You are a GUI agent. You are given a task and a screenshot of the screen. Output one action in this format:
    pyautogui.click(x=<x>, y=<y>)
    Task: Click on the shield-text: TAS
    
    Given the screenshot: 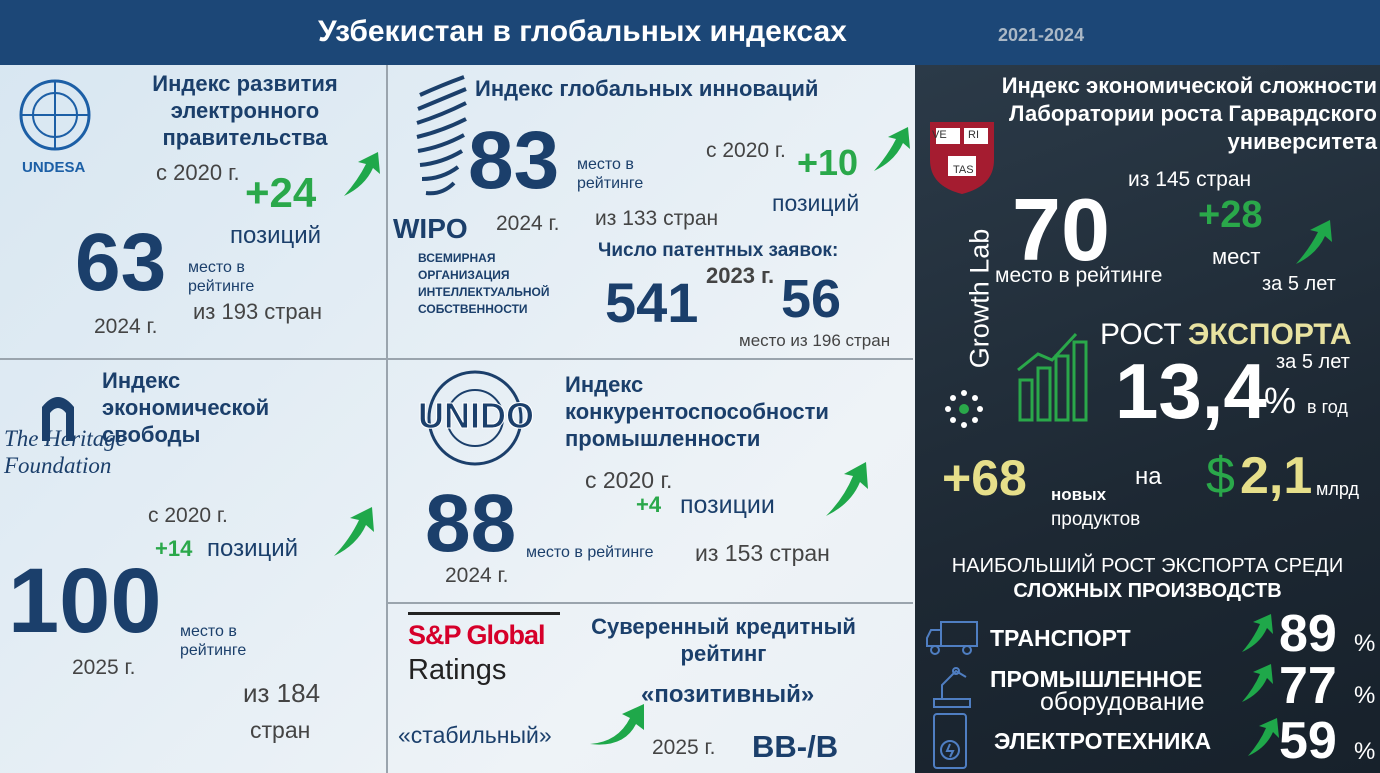 What is the action you would take?
    pyautogui.click(x=963, y=170)
    